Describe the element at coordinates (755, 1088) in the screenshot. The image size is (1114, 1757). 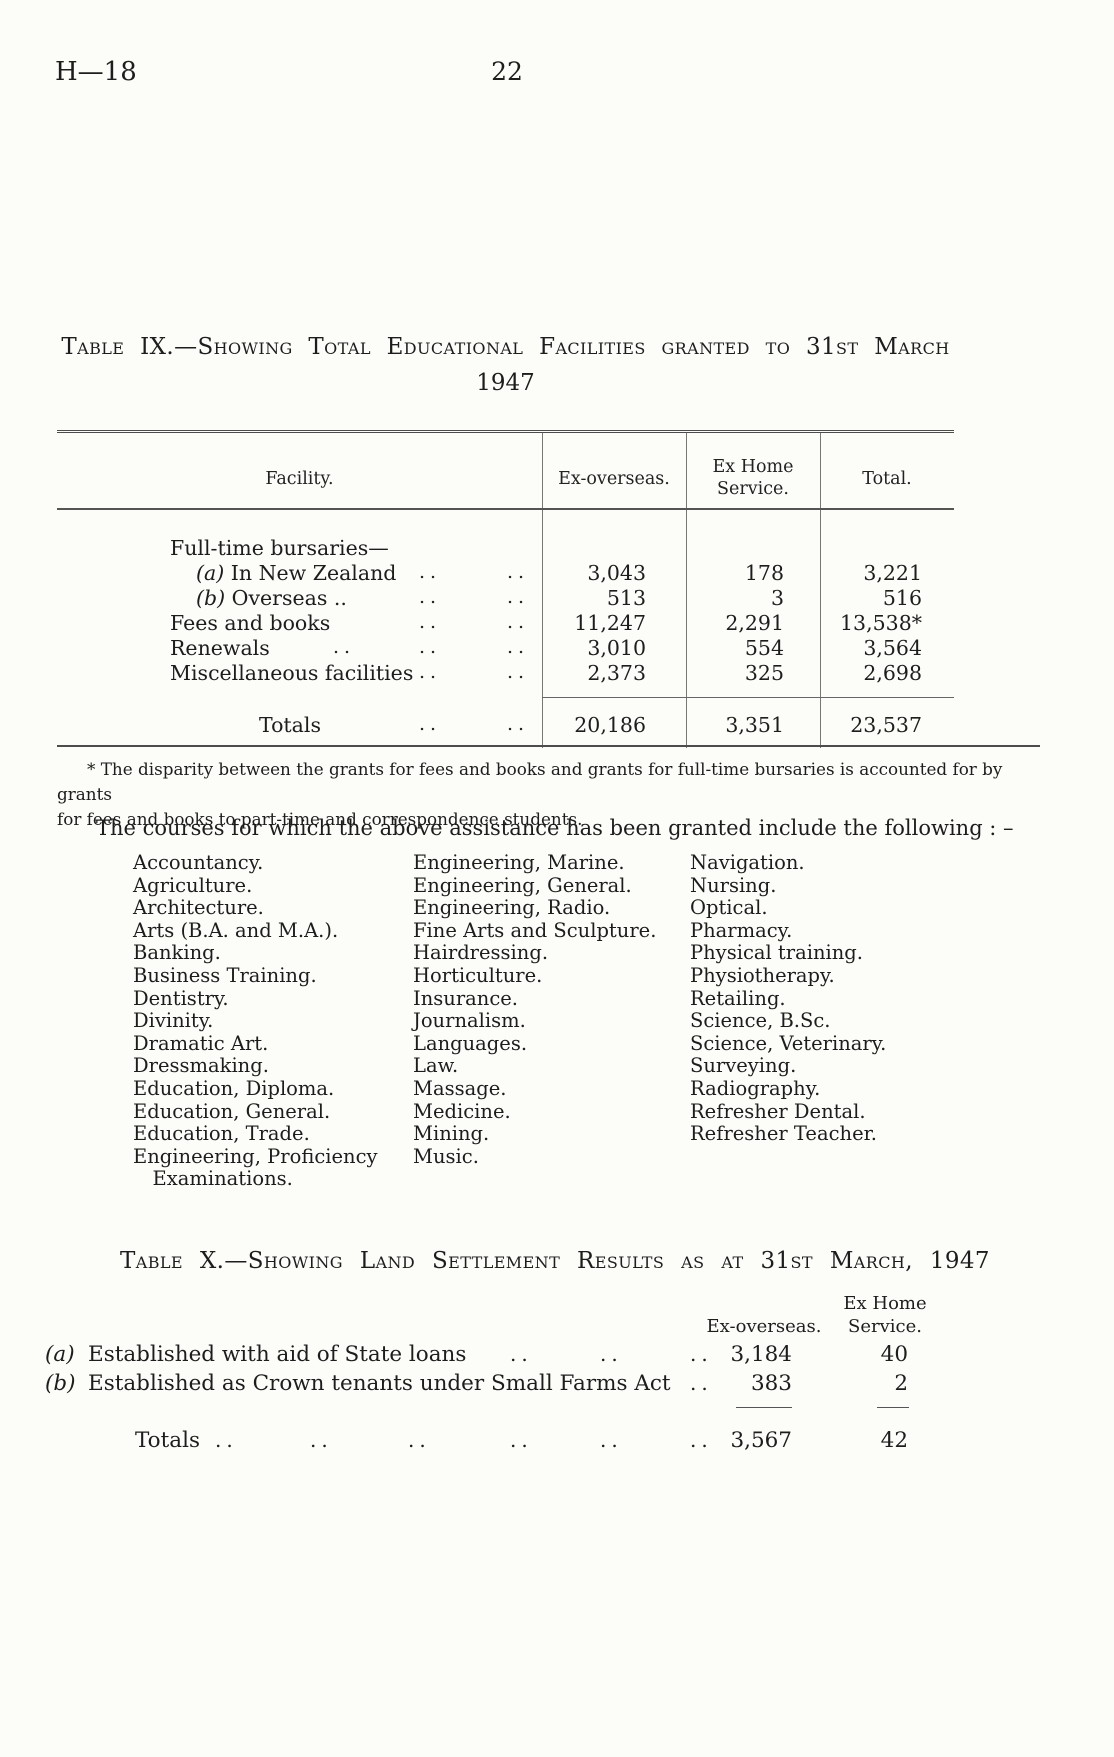
I see `course-item: Radiography.` at that location.